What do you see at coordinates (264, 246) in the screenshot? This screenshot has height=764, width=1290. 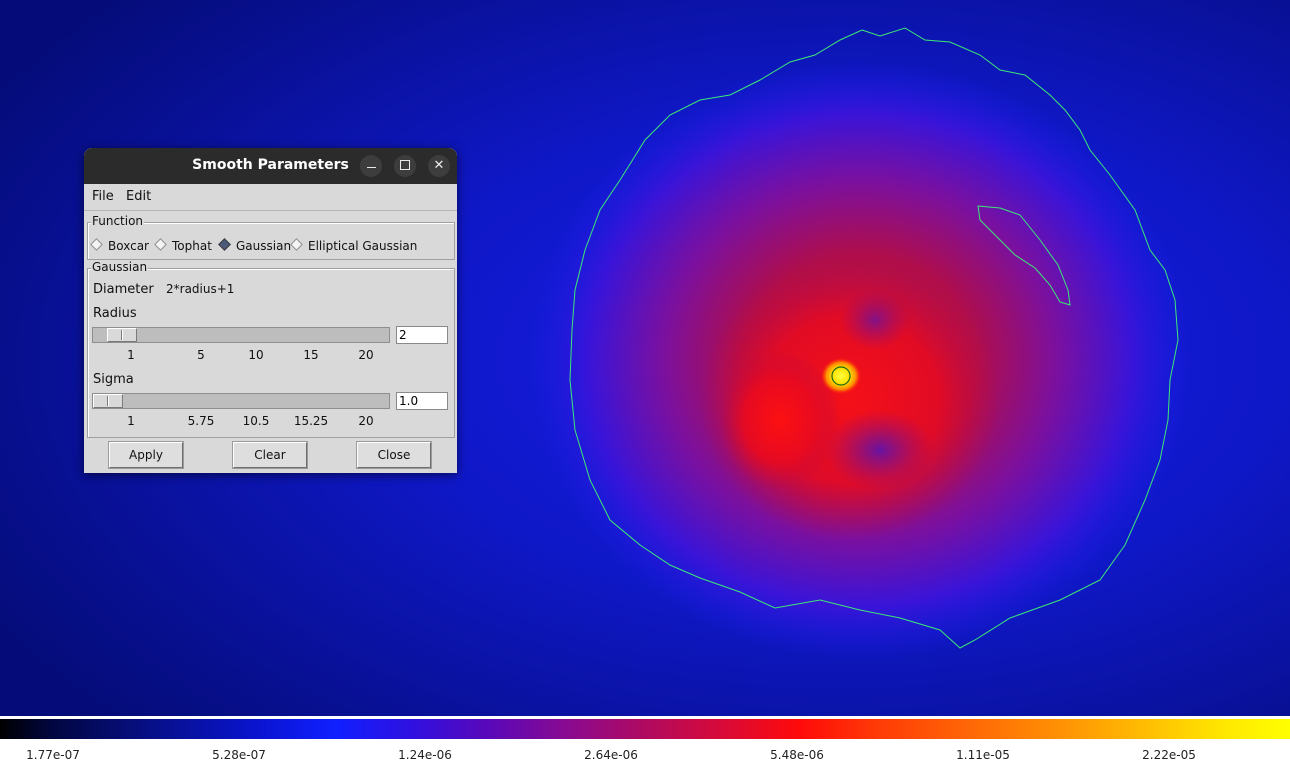 I see `radio-label: Gaussian` at bounding box center [264, 246].